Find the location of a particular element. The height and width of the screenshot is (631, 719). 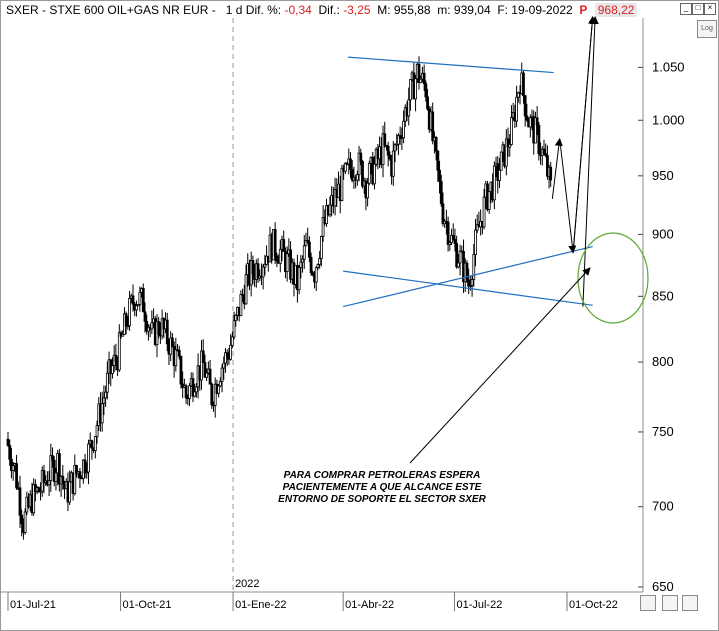

save-icon is located at coordinates (670, 603).